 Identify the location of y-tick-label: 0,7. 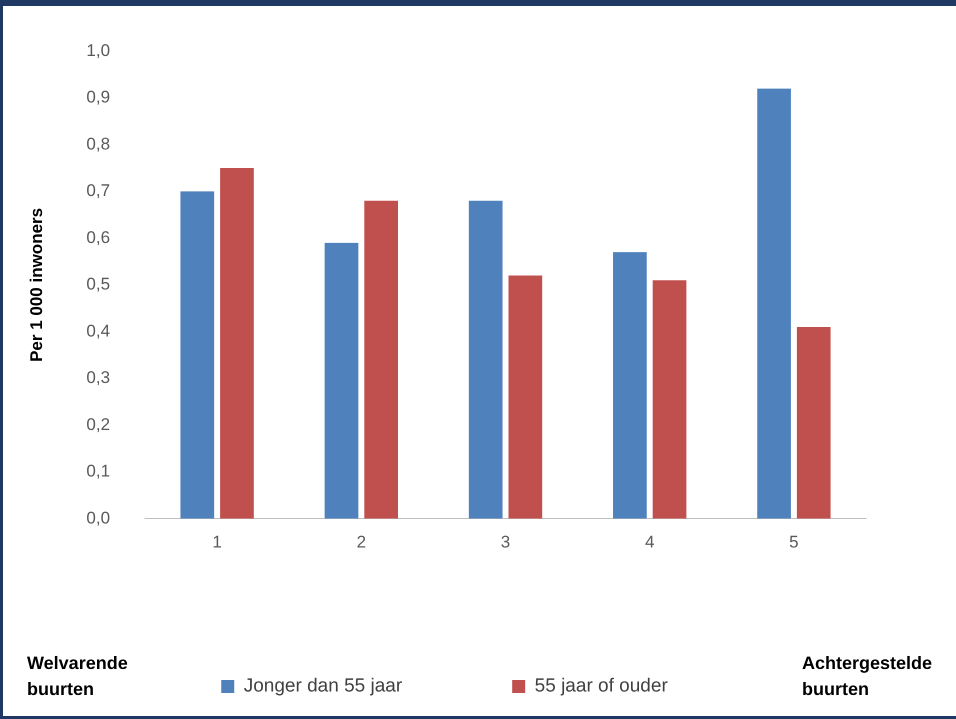
(98, 190).